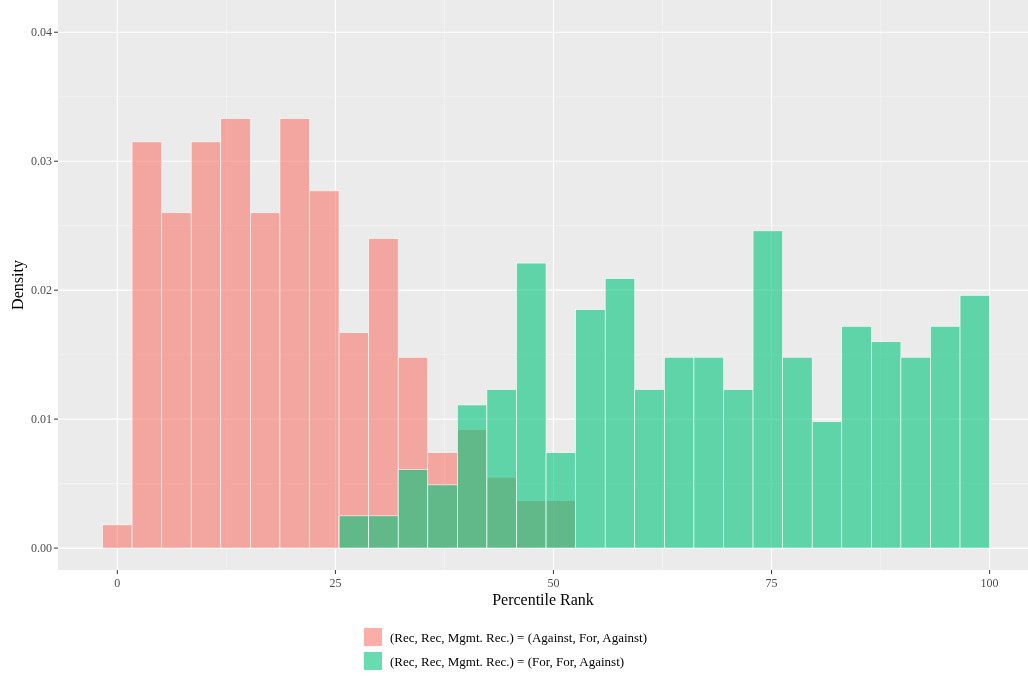  What do you see at coordinates (771, 583) in the screenshot?
I see `x-tick-label: 75` at bounding box center [771, 583].